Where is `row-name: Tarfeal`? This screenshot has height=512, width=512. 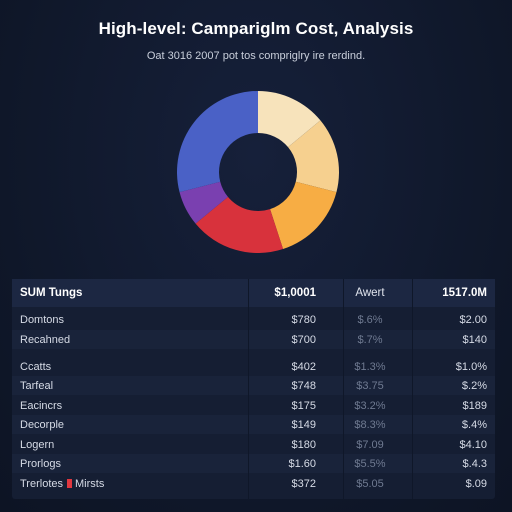
row-name: Tarfeal is located at coordinates (130, 386).